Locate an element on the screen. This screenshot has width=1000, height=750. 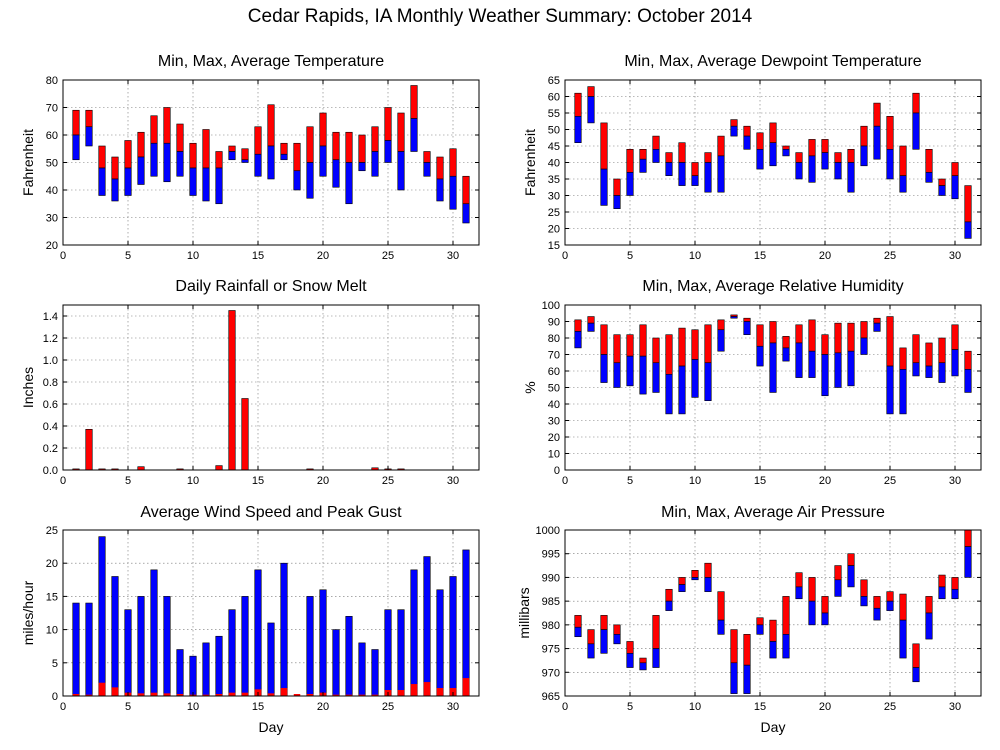
y-tick-label: 25 is located at coordinates (52, 531).